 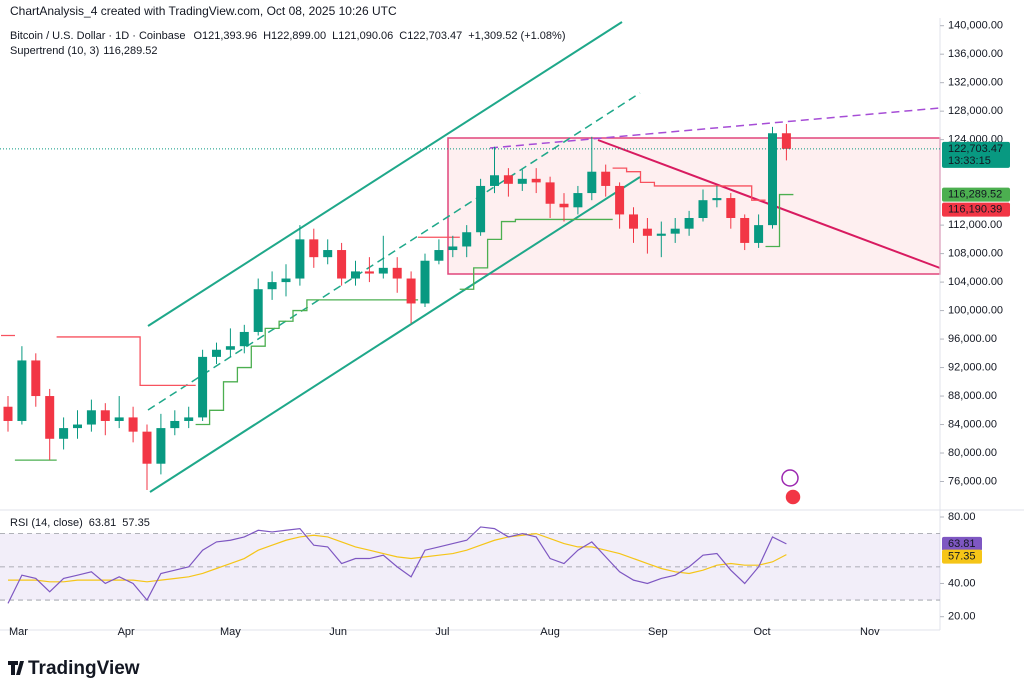 I want to click on ohlc-value: C122,703.47, so click(x=430, y=36).